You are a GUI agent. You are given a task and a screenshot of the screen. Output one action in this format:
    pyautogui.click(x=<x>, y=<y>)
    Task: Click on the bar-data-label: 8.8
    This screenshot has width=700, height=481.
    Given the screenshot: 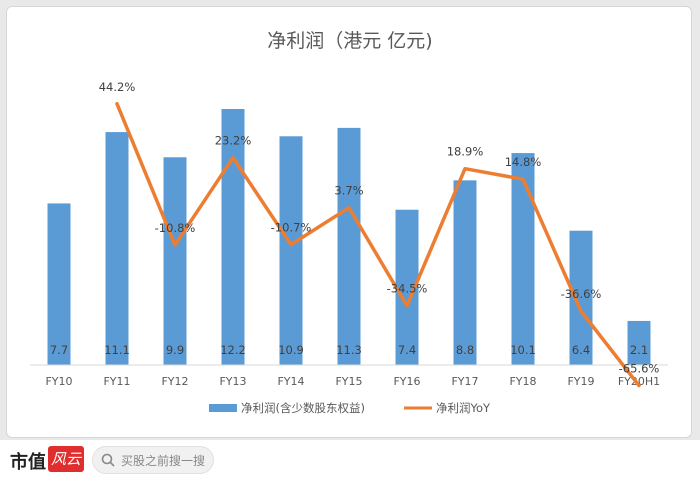 What is the action you would take?
    pyautogui.click(x=465, y=350)
    